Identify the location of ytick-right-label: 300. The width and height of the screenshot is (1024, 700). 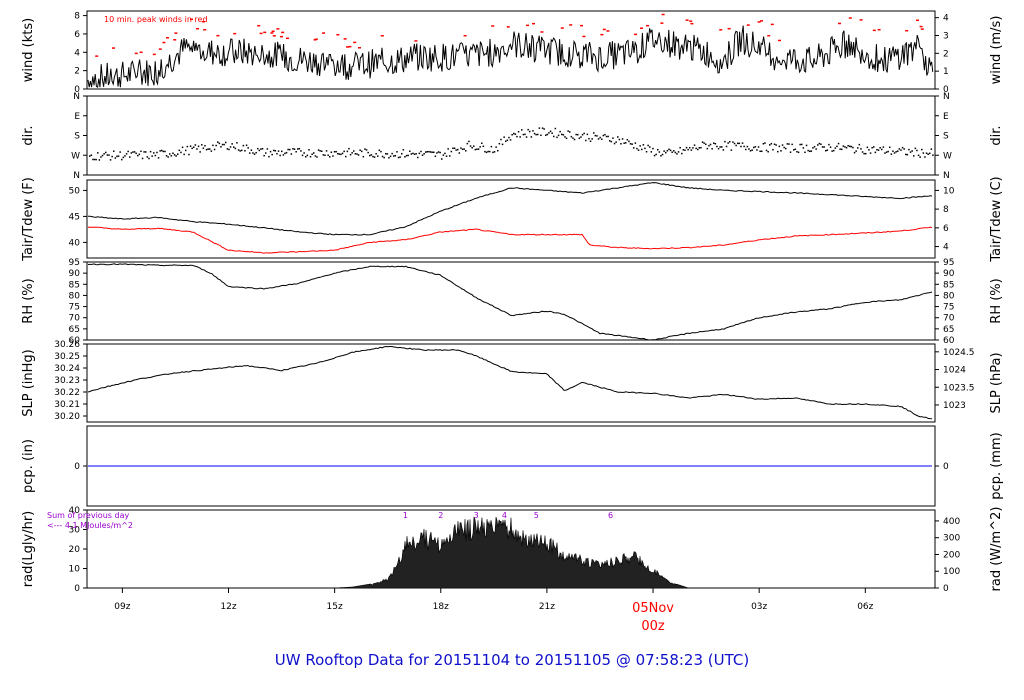
(951, 539).